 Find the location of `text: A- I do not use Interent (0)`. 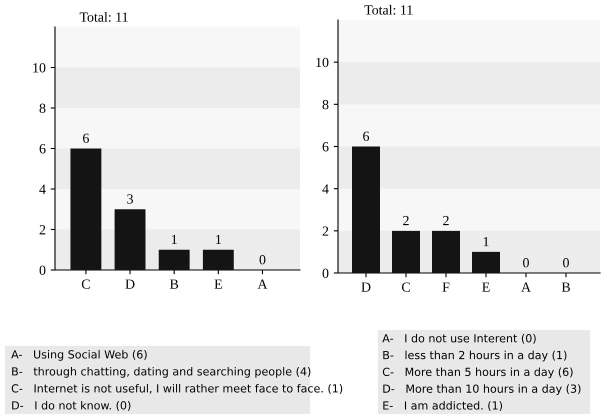

text: A- I do not use Interent (0) is located at coordinates (459, 339).